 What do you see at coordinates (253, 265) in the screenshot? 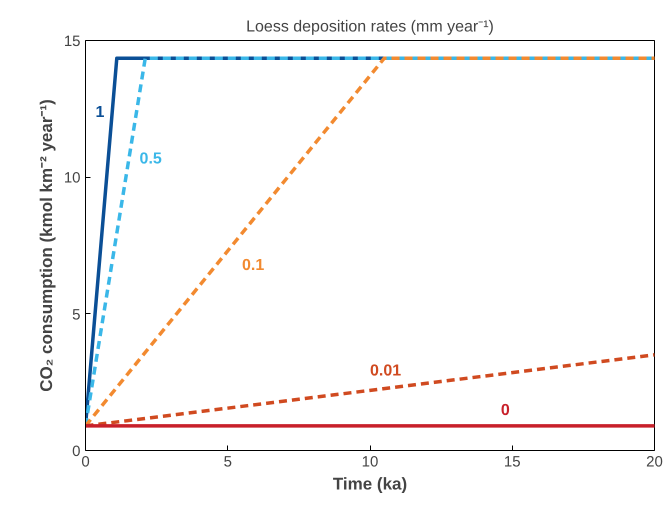
I see `series-label: 0.1` at bounding box center [253, 265].